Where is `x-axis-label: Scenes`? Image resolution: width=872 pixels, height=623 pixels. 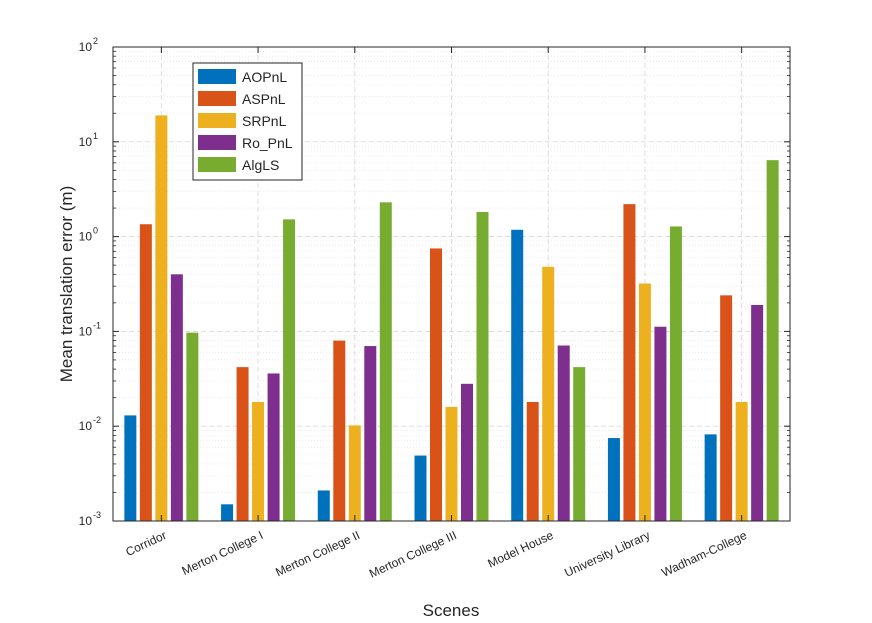 x-axis-label: Scenes is located at coordinates (451, 610).